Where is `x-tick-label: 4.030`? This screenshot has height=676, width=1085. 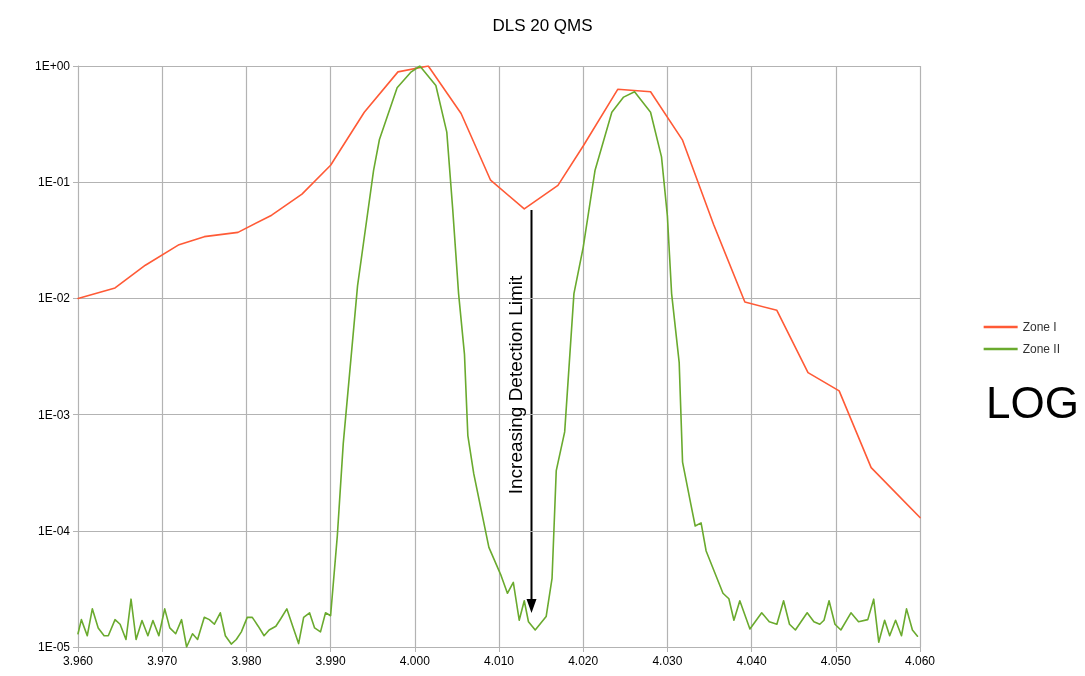 x-tick-label: 4.030 is located at coordinates (667, 661).